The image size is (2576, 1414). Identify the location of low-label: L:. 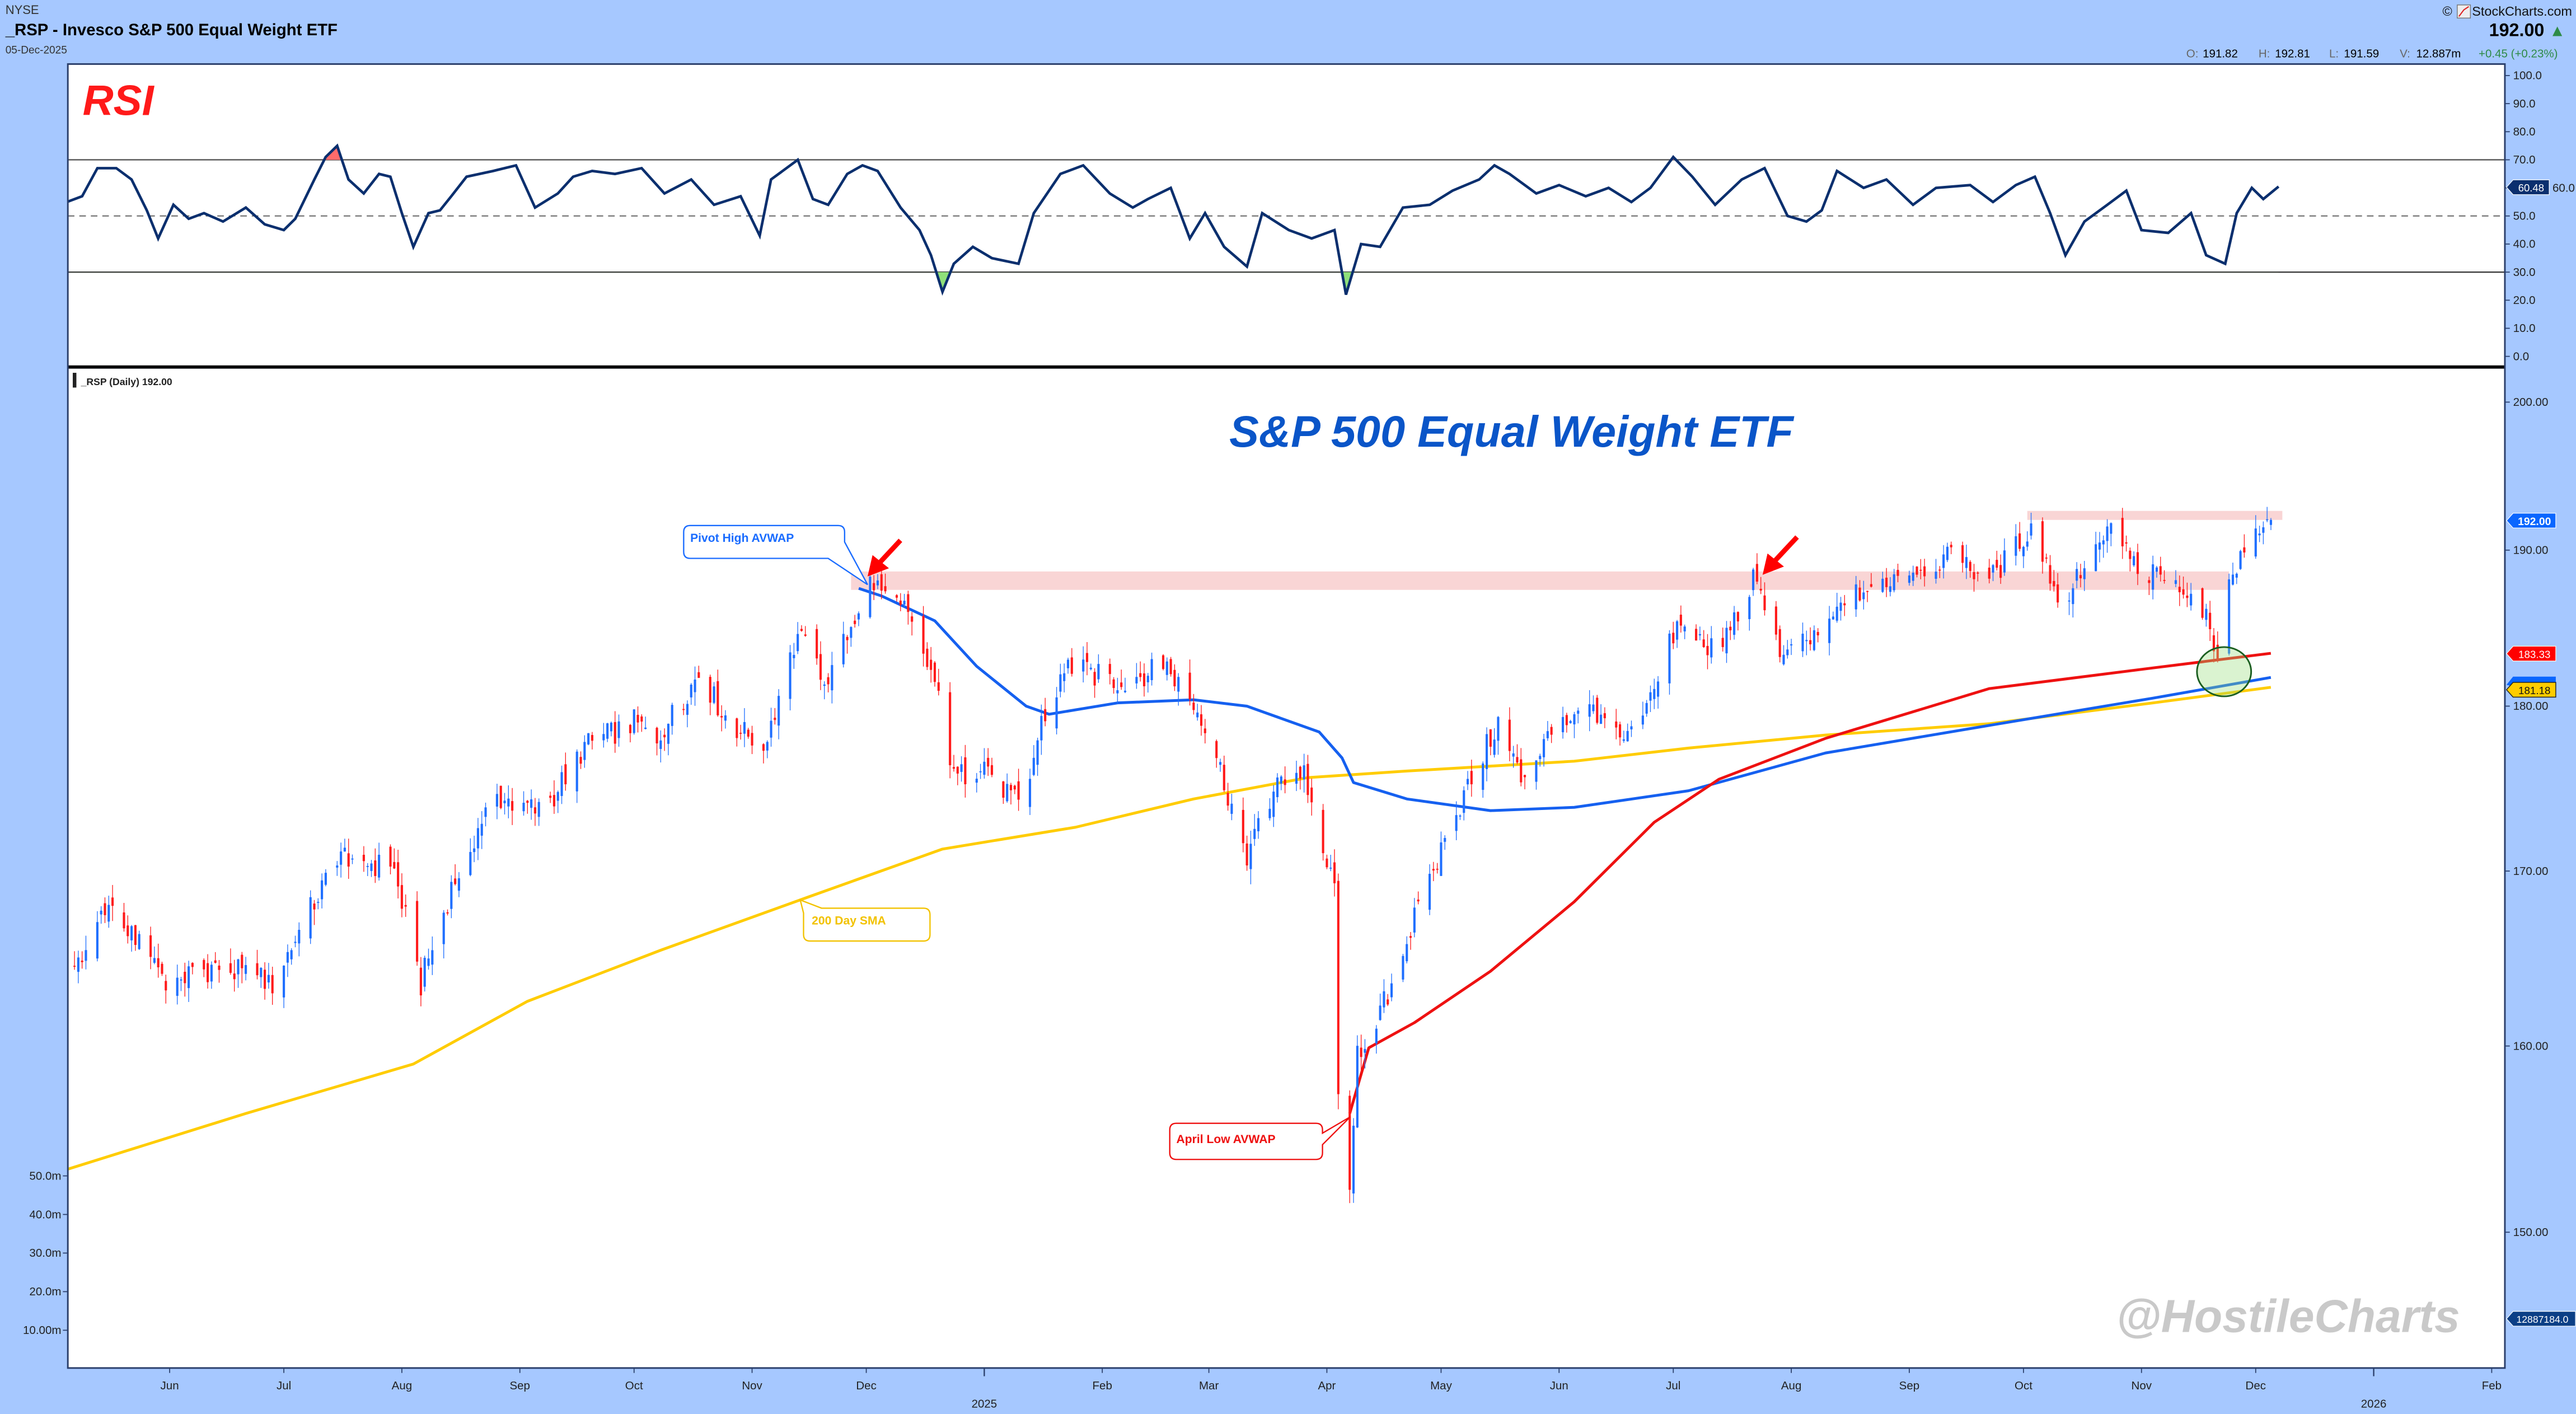
(2334, 54).